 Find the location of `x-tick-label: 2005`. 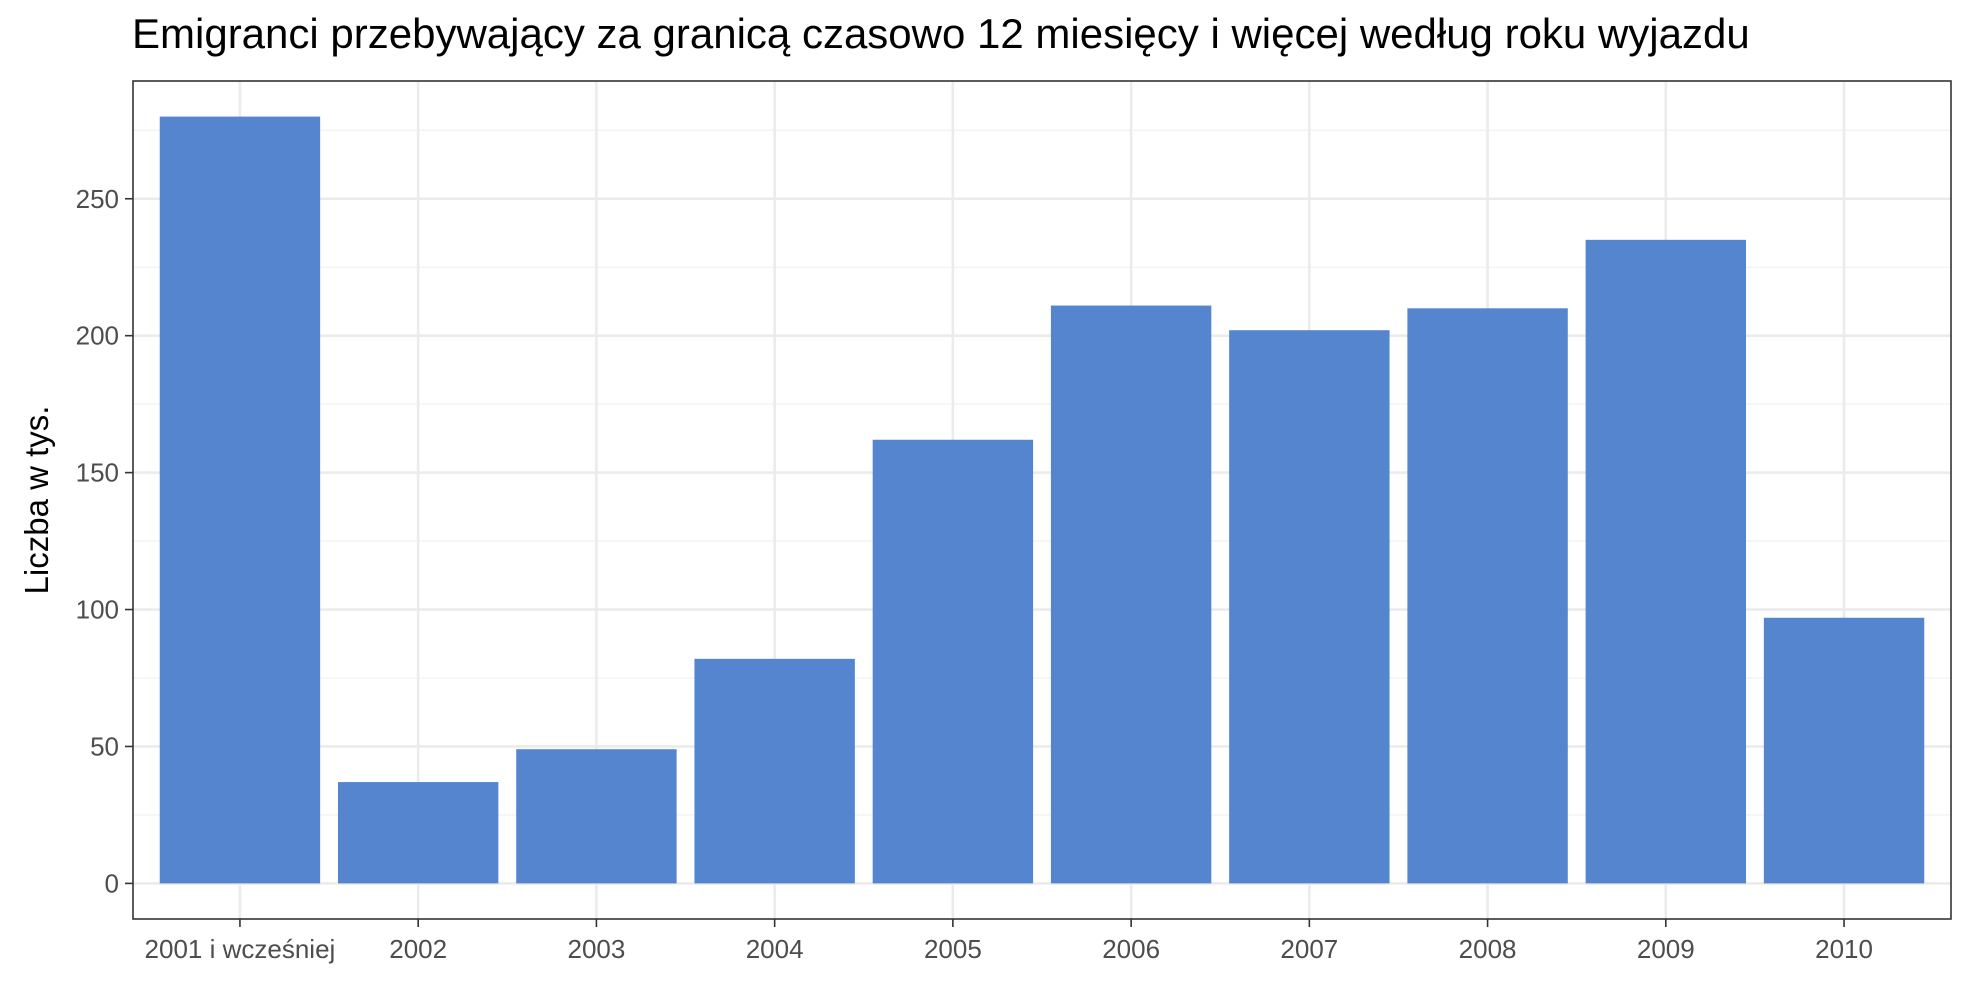

x-tick-label: 2005 is located at coordinates (953, 949).